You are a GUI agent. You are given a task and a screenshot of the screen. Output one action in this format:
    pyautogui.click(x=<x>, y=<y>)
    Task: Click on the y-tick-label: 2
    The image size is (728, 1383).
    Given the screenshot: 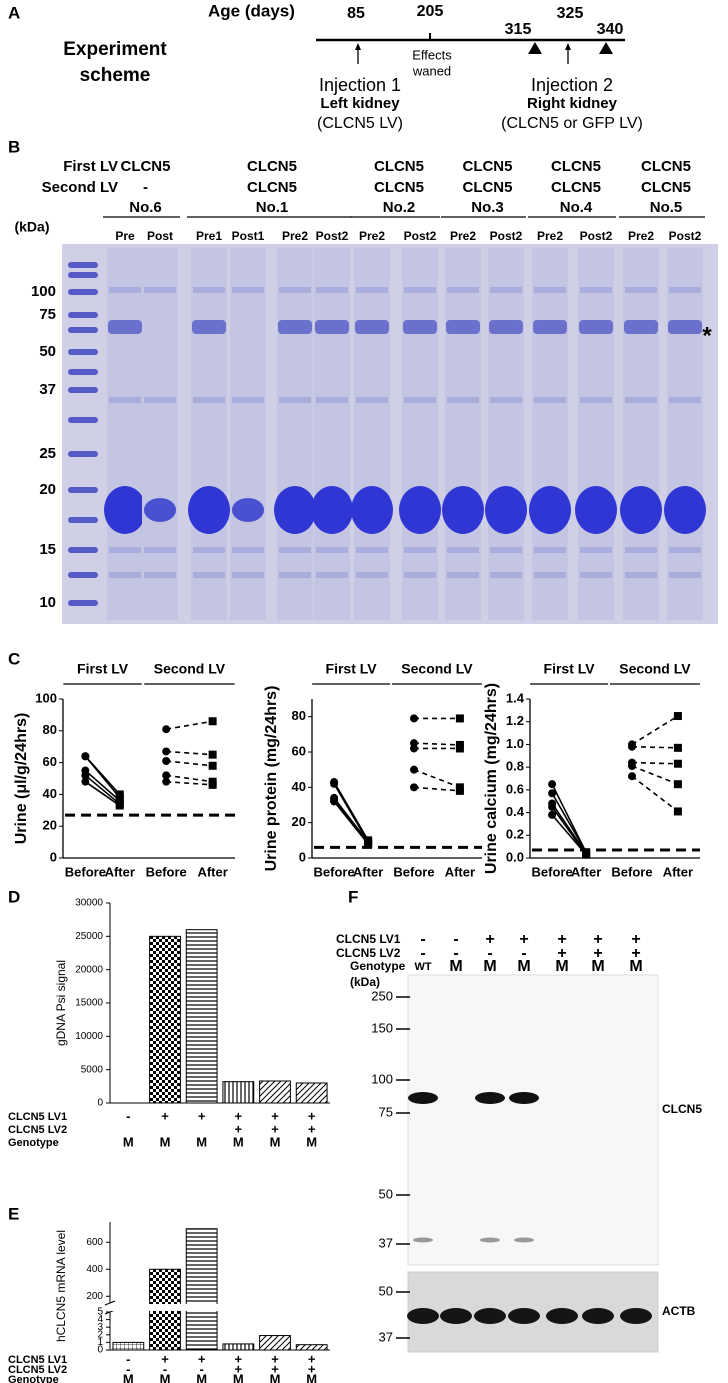 What is the action you would take?
    pyautogui.click(x=100, y=1334)
    